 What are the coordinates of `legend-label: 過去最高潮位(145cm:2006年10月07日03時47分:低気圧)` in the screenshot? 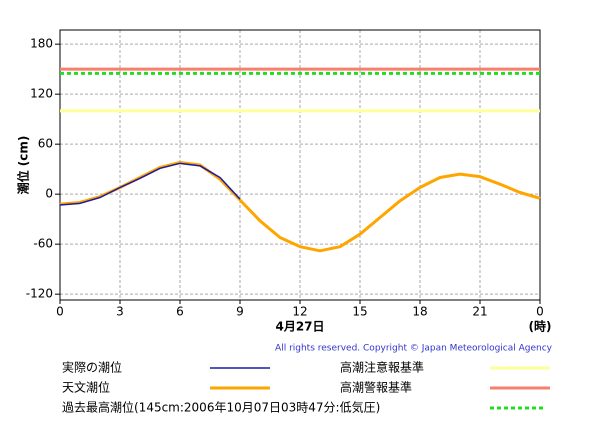 It's located at (221, 407).